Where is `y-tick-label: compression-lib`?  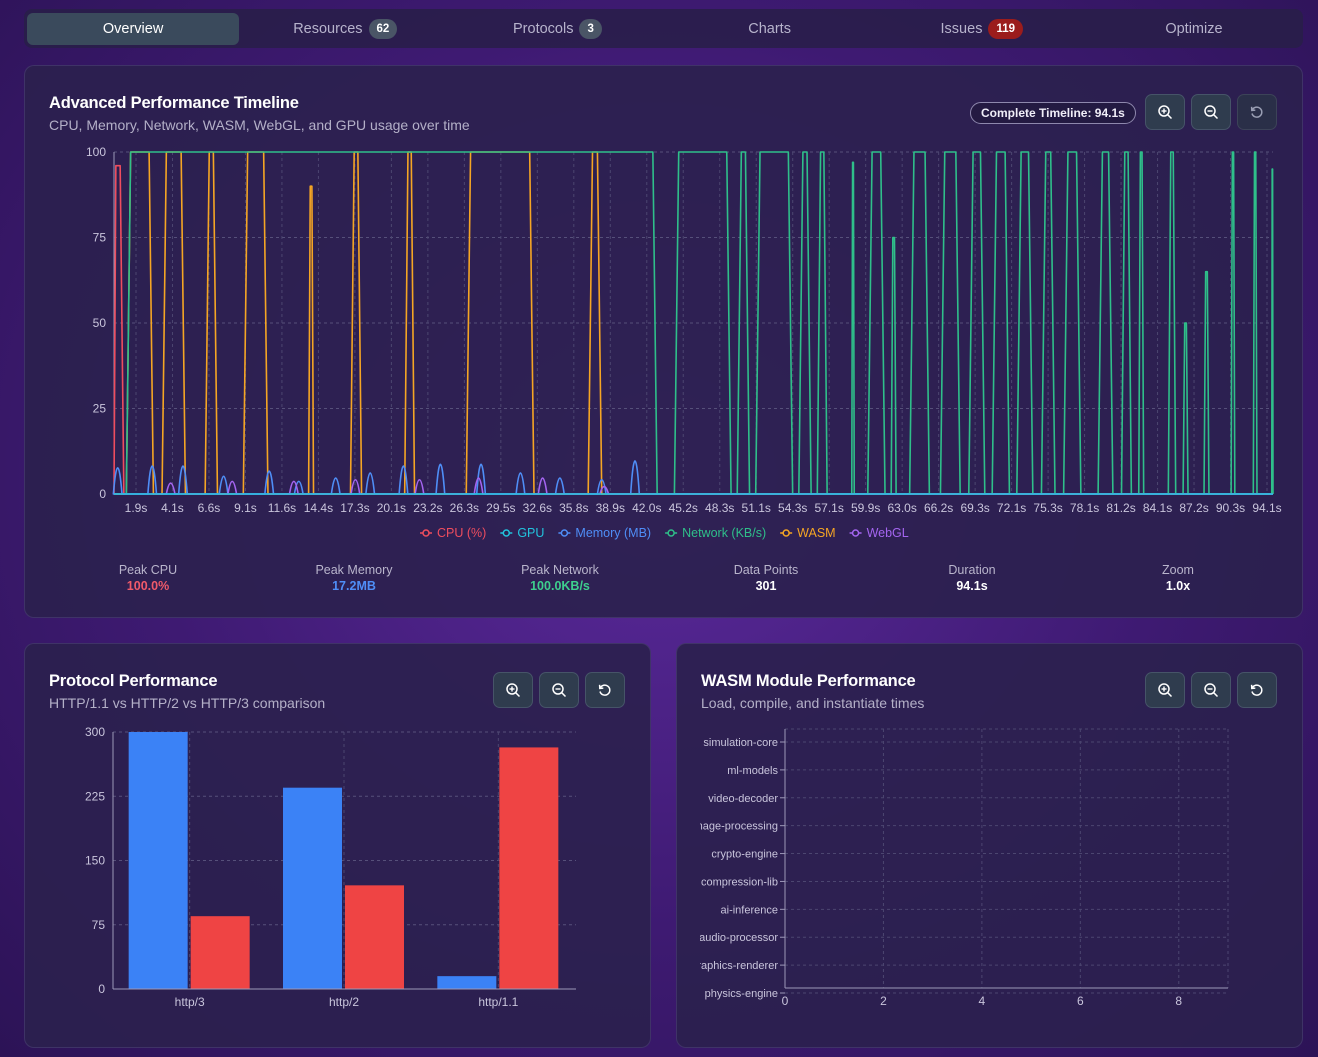
y-tick-label: compression-lib is located at coordinates (739, 882).